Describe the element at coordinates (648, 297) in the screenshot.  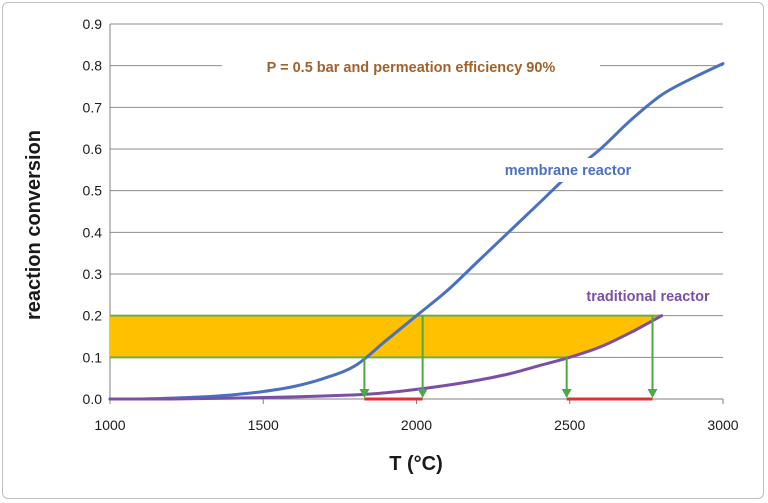
I see `traditional-reactor-label: traditional reactor` at that location.